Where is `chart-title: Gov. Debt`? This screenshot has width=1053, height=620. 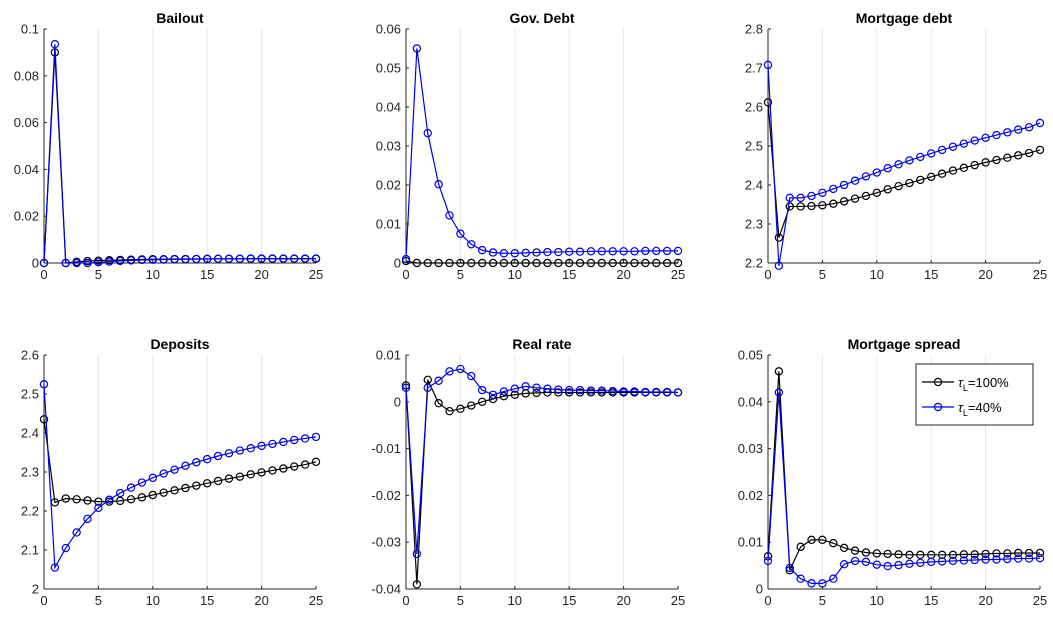 chart-title: Gov. Debt is located at coordinates (541, 18).